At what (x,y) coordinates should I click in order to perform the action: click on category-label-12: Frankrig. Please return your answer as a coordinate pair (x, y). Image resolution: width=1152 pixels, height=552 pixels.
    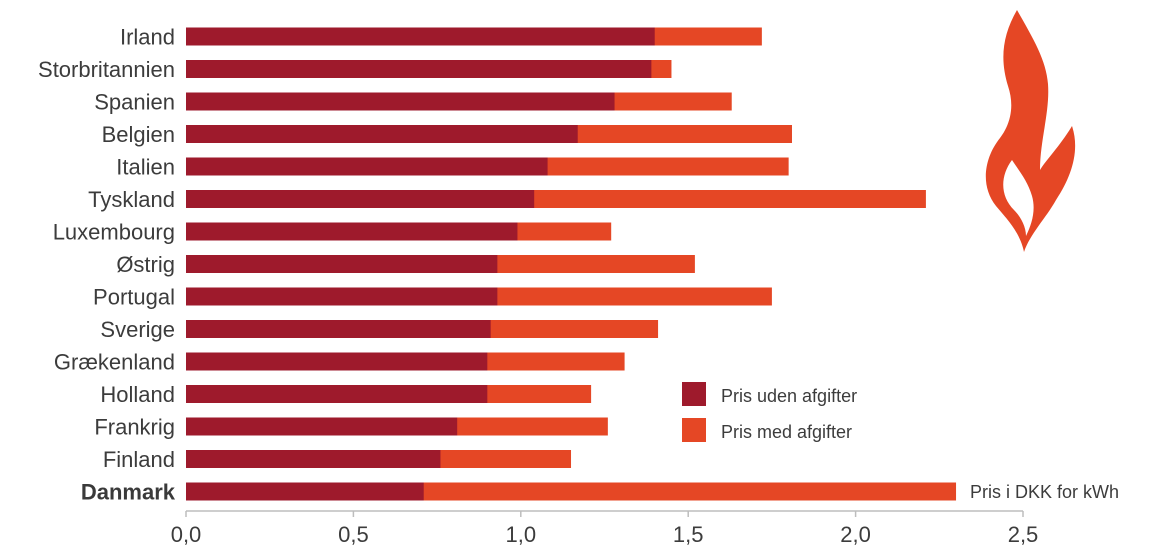
    Looking at the image, I should click on (134, 427).